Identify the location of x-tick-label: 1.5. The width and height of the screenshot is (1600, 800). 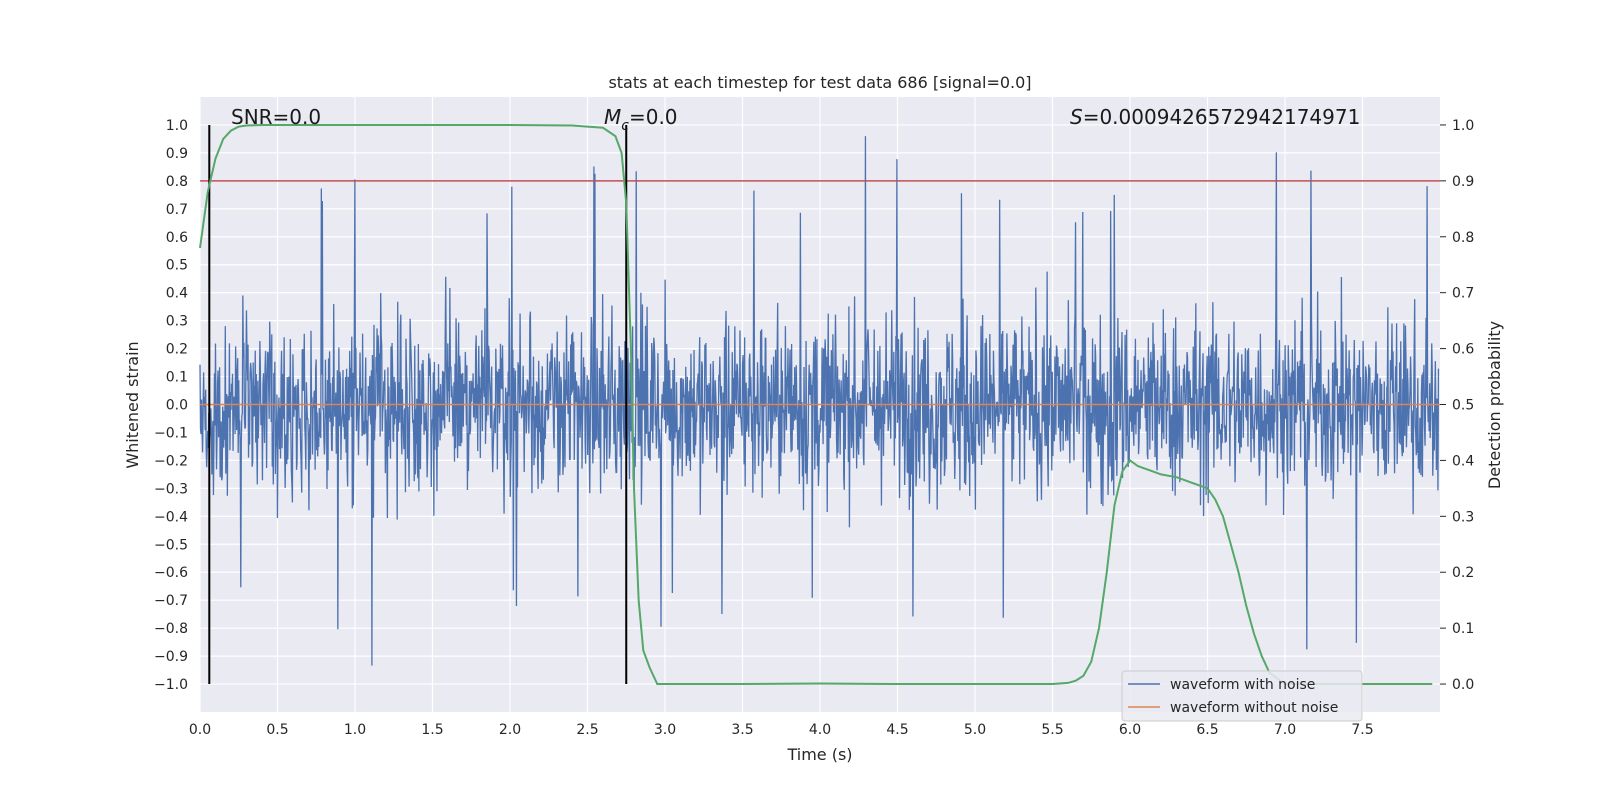
(432, 730).